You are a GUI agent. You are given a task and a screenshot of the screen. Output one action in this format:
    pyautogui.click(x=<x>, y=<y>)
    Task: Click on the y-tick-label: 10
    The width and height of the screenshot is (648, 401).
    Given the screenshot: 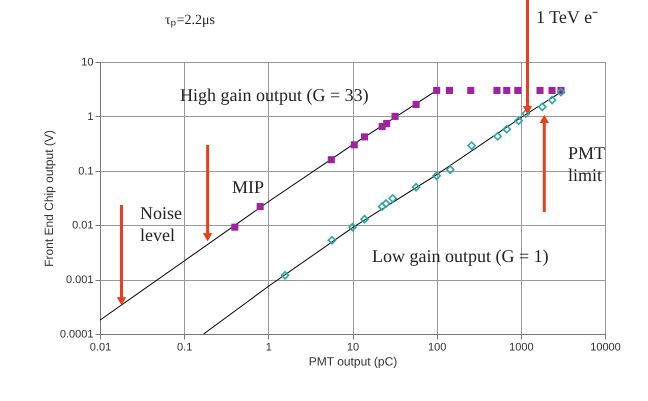 What is the action you would take?
    pyautogui.click(x=87, y=62)
    